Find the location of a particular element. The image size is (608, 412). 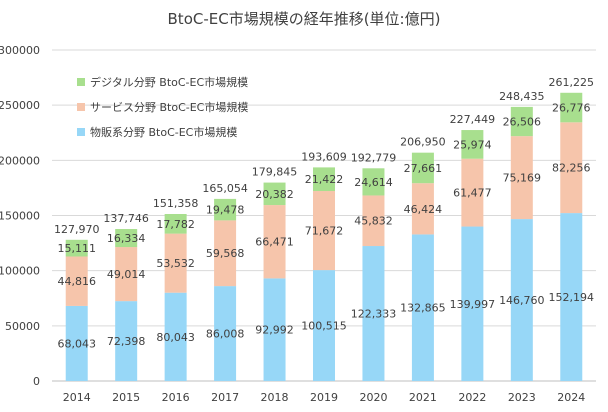

data-label: 66,471 is located at coordinates (274, 242).